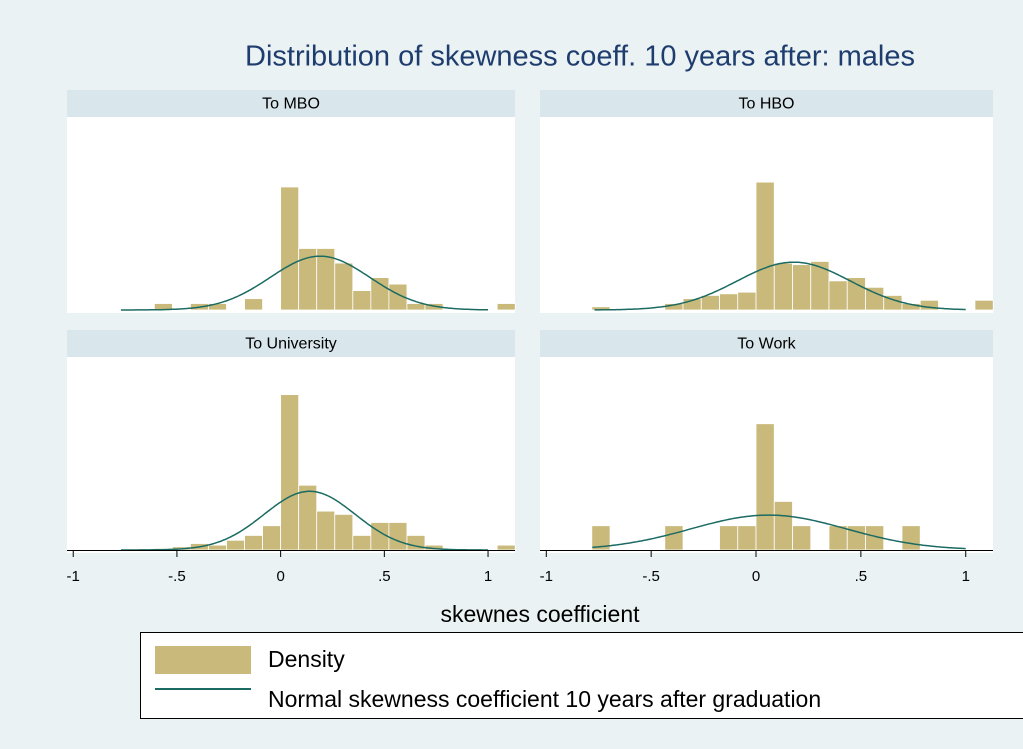  I want to click on panel-title: To University, so click(291, 344).